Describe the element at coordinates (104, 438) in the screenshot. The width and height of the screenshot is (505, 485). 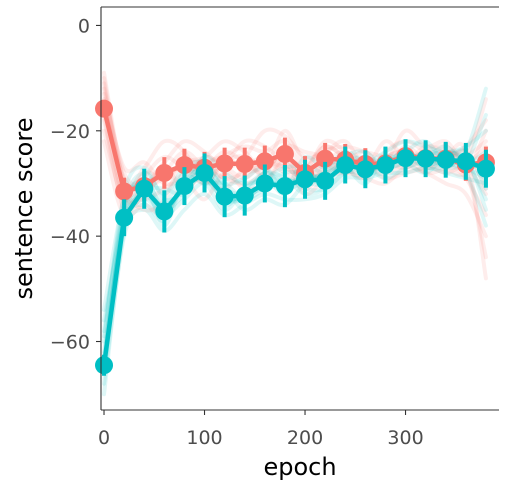
I see `x-tick-label: 0` at that location.